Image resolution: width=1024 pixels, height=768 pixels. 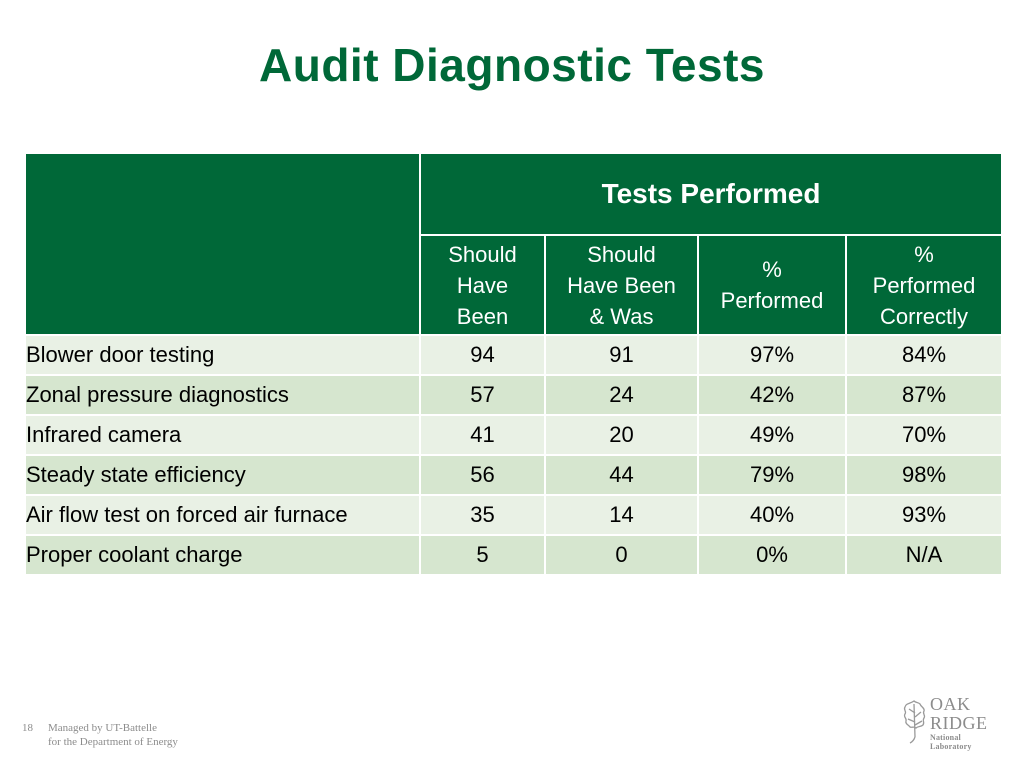 What do you see at coordinates (222, 244) in the screenshot?
I see `table-corner-cell` at bounding box center [222, 244].